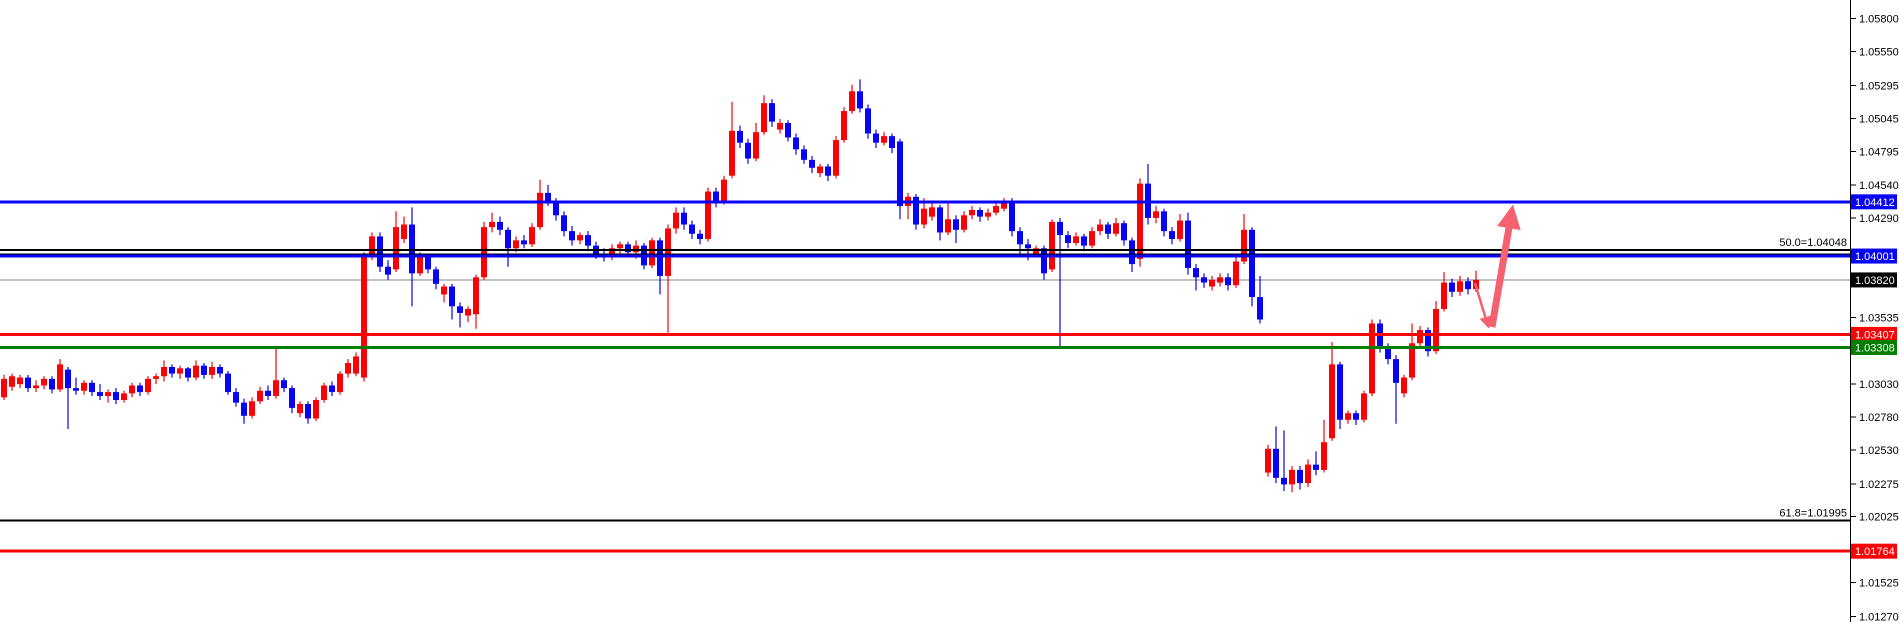 The height and width of the screenshot is (622, 1899). Describe the element at coordinates (1875, 281) in the screenshot. I see `price-badge-label: 1.03820` at that location.